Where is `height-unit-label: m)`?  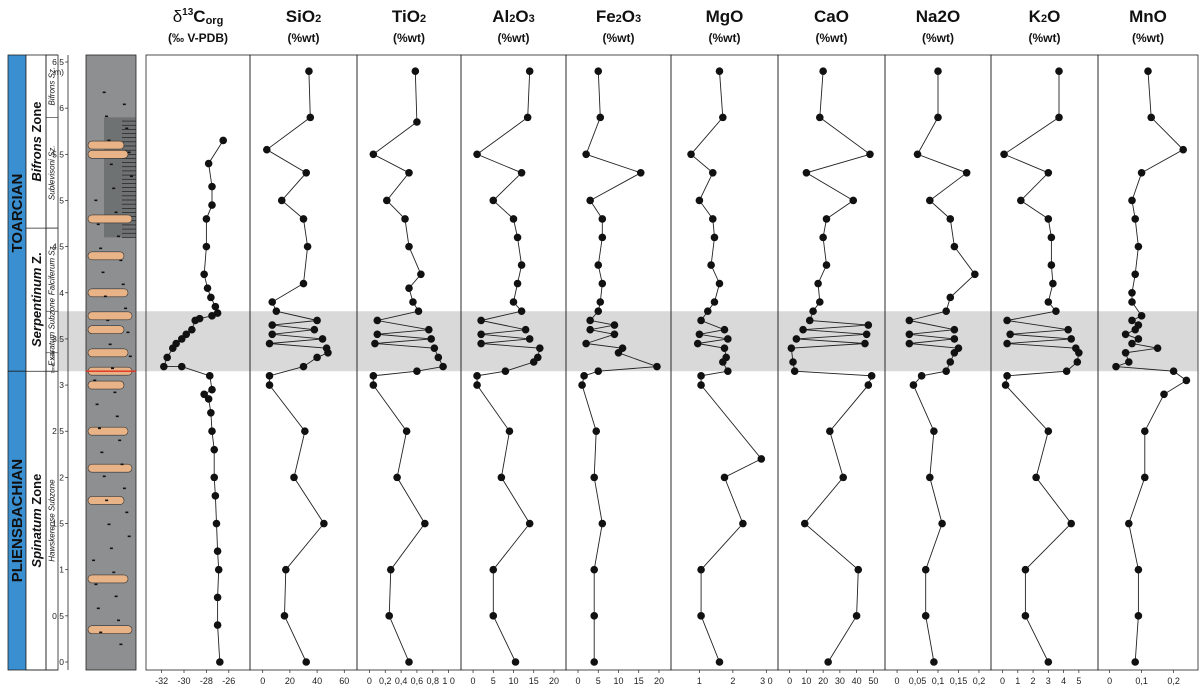
height-unit-label: m) is located at coordinates (59, 72).